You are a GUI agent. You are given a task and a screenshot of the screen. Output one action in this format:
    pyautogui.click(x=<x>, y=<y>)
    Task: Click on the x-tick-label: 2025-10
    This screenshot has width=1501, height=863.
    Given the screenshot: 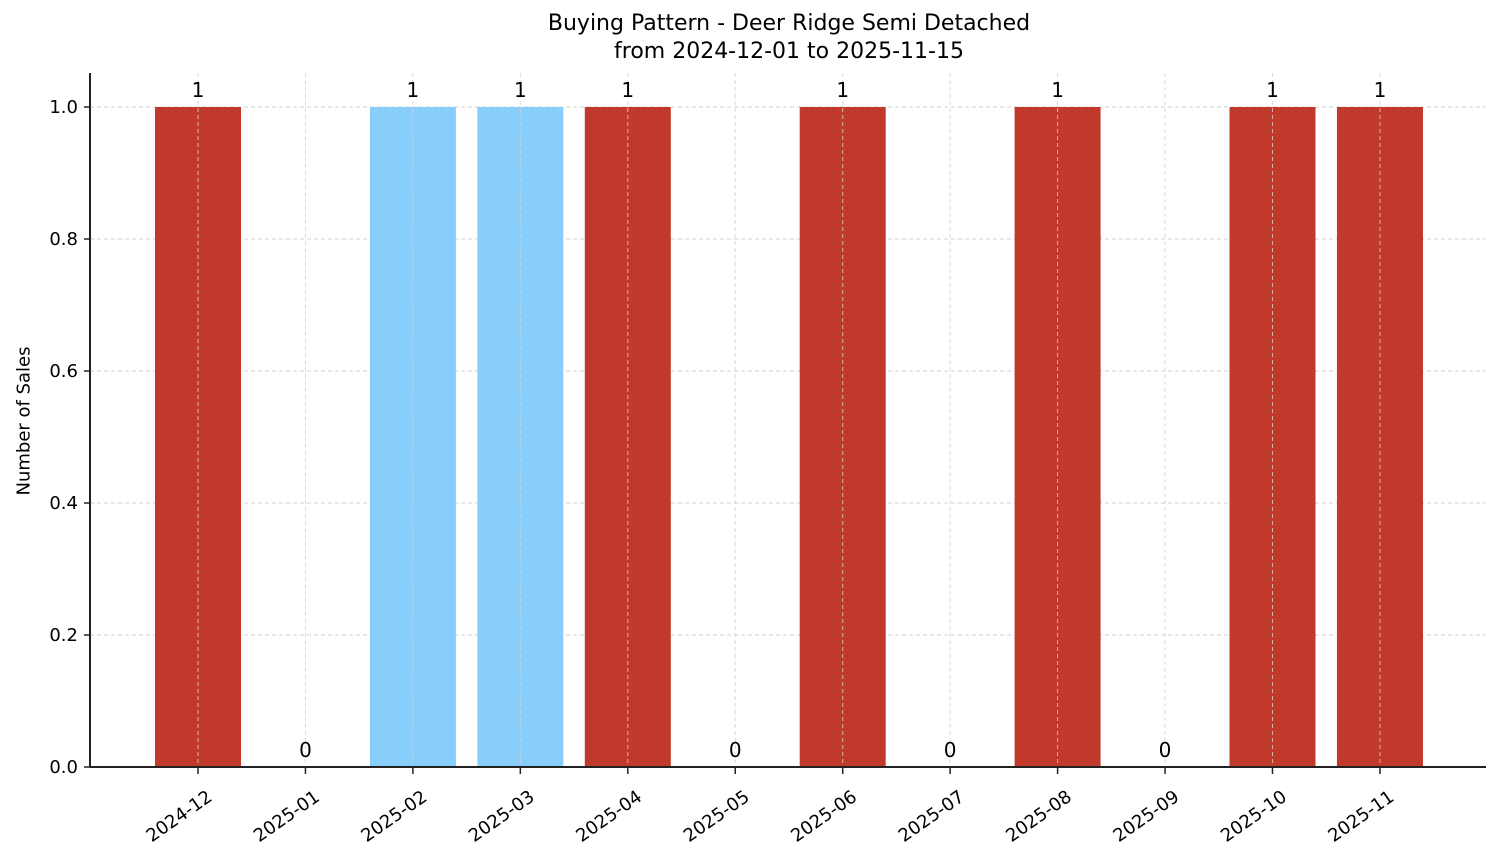 What is the action you would take?
    pyautogui.click(x=1254, y=816)
    